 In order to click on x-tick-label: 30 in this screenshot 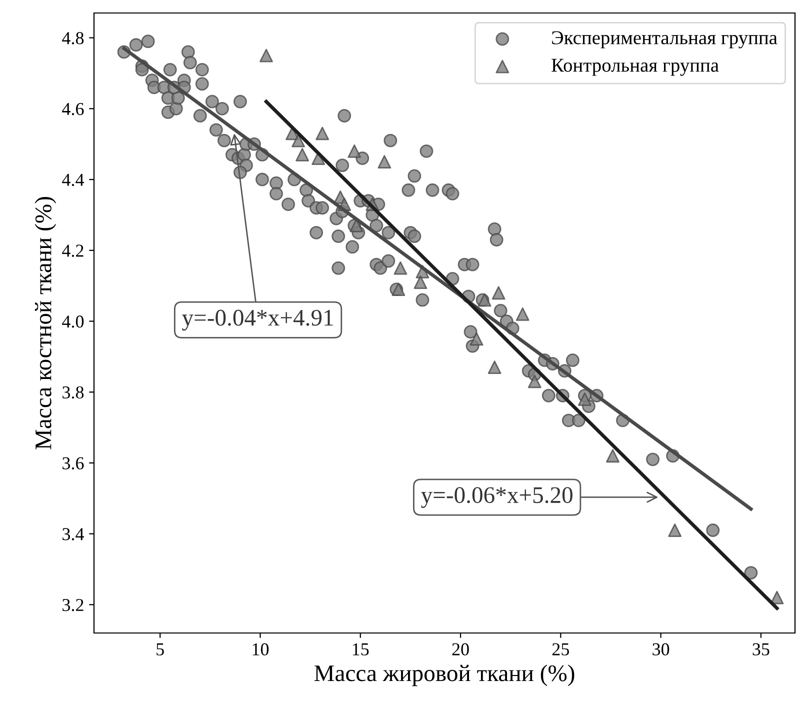, I will do `click(661, 649)`.